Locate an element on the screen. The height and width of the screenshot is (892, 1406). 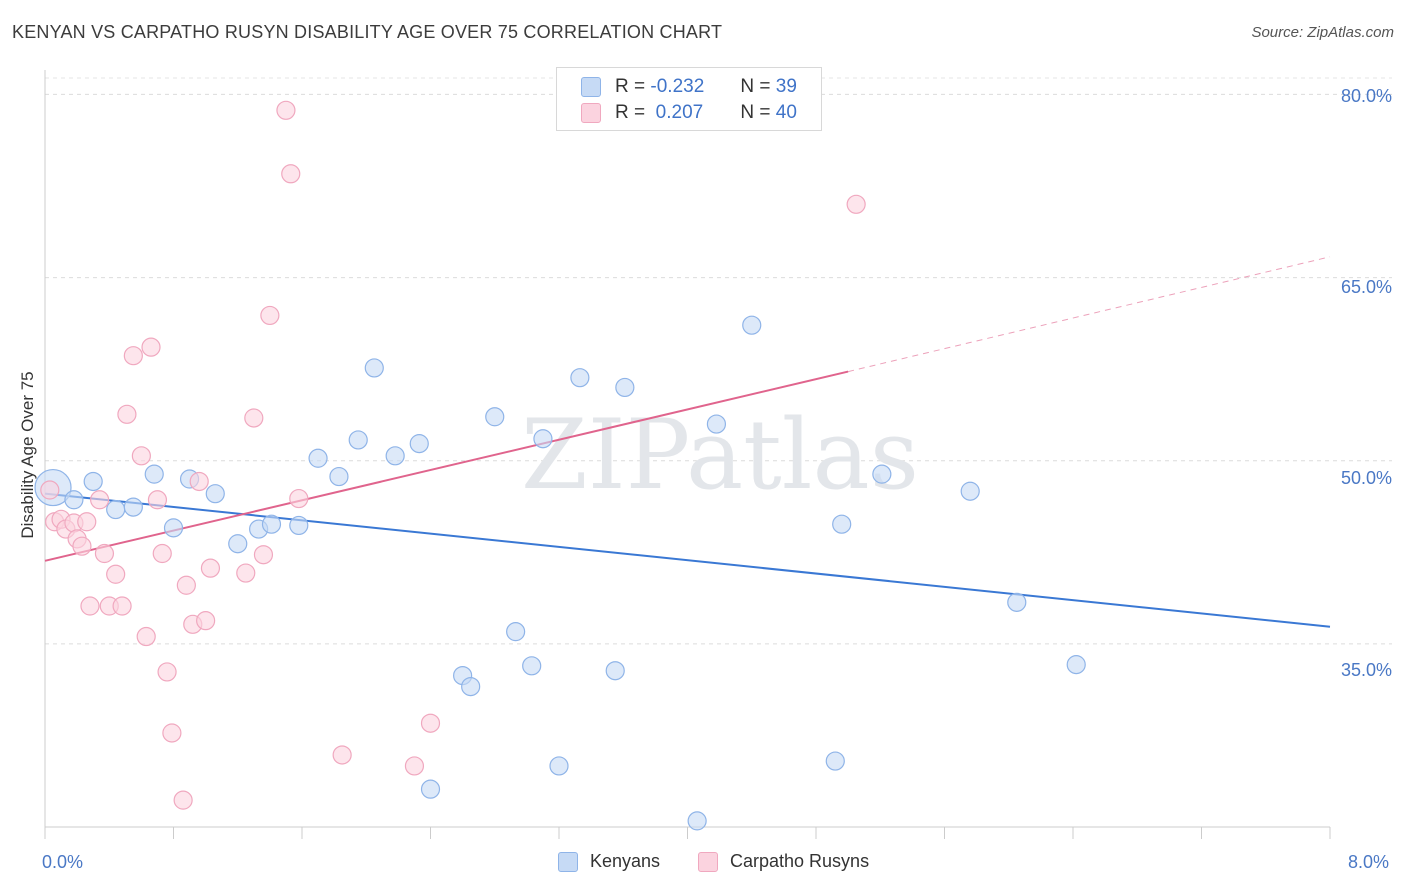
legend-swatch-kenyans is located at coordinates (591, 87).